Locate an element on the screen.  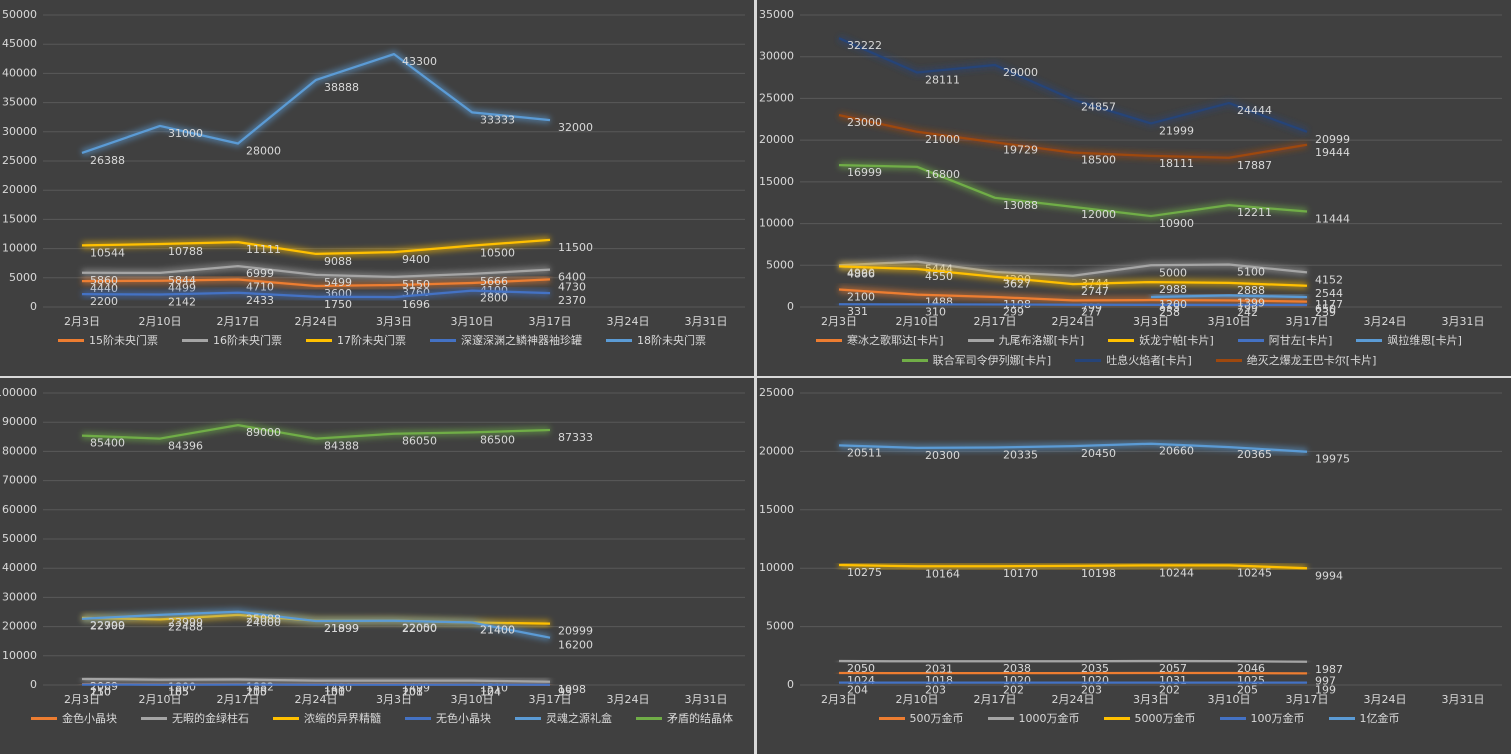
data-label: 20999 is located at coordinates (575, 631).